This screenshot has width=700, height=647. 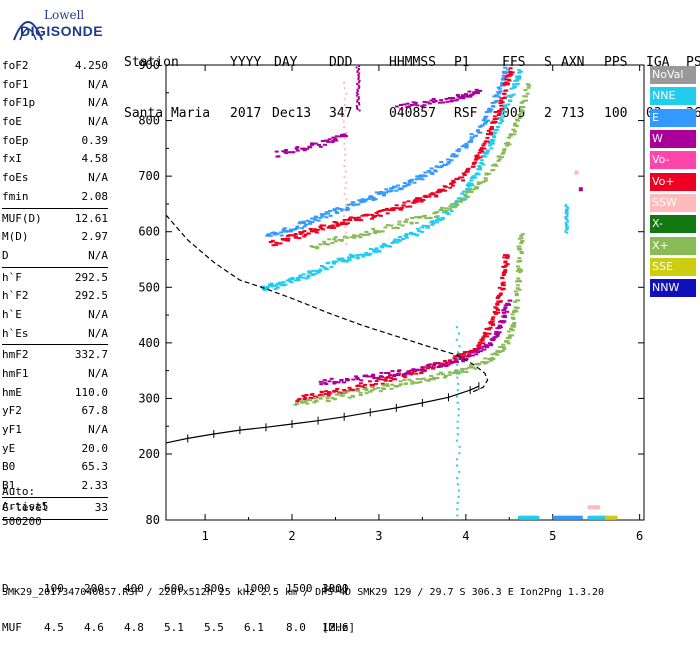 I want to click on param-row: M(D) 2.97, so click(x=55, y=237).